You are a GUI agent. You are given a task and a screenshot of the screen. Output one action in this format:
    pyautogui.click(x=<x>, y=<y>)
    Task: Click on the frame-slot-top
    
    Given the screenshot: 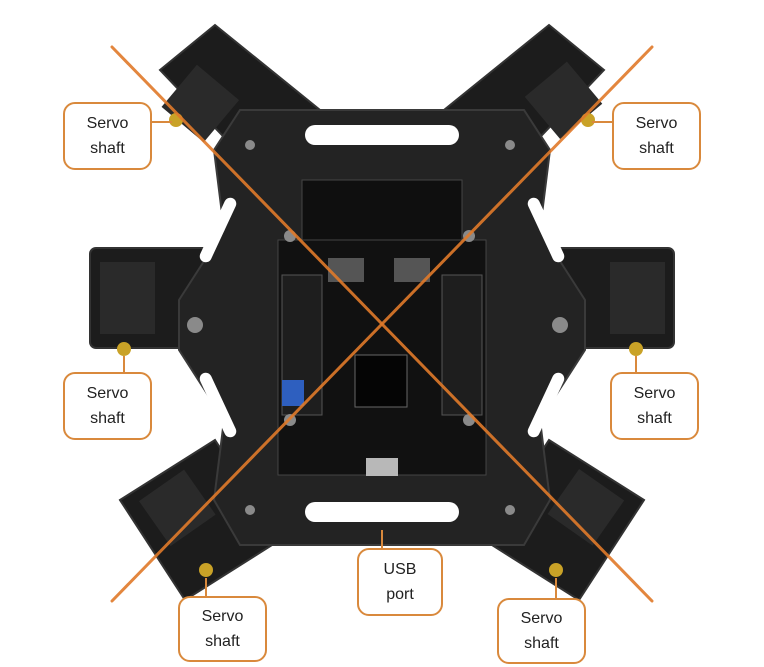 What is the action you would take?
    pyautogui.click(x=382, y=135)
    